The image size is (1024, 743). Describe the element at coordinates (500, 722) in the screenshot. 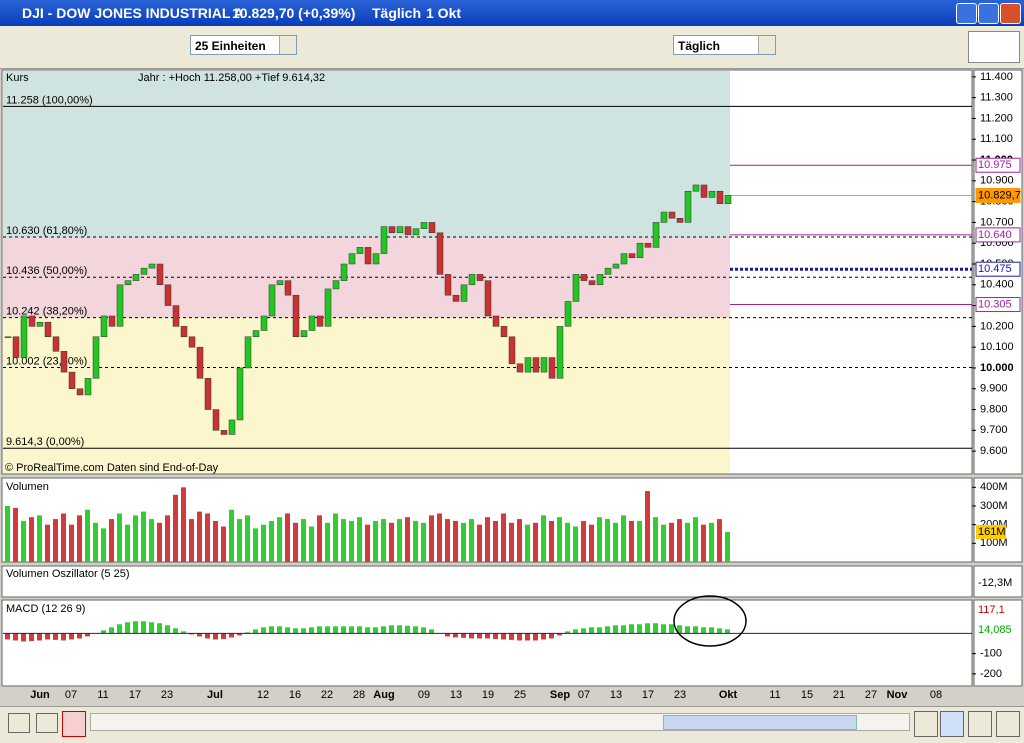

I see `scrollbar` at that location.